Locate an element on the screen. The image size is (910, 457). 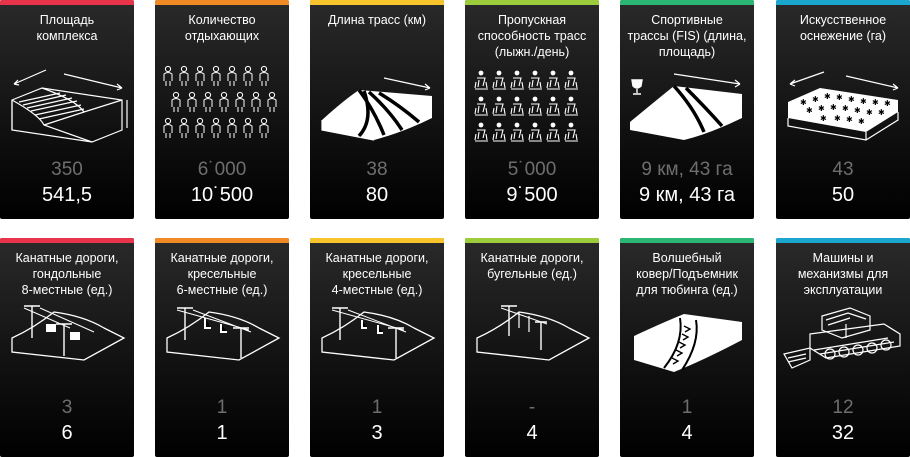
snowmaking-icon: ✱ ✱ ✱ ✱ ✱ ✱ ✱ ✱ ✱ ✱ ✱ ✱ ✱ ✱ ✱ ✱ ✱ ✱ ✱ is located at coordinates (843, 106).